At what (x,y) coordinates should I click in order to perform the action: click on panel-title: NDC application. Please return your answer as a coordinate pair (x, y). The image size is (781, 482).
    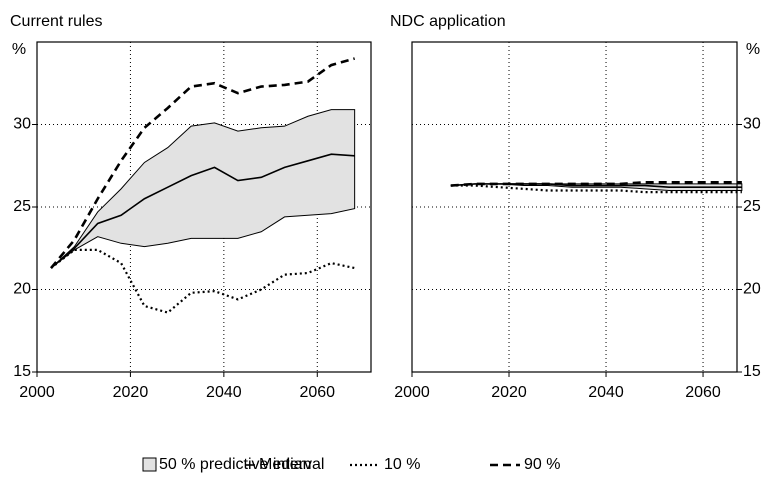
    Looking at the image, I should click on (448, 21).